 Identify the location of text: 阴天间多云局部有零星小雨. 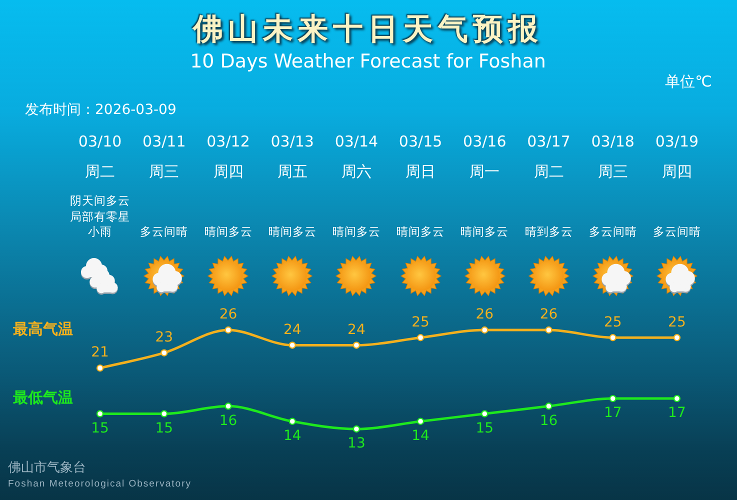
(100, 217).